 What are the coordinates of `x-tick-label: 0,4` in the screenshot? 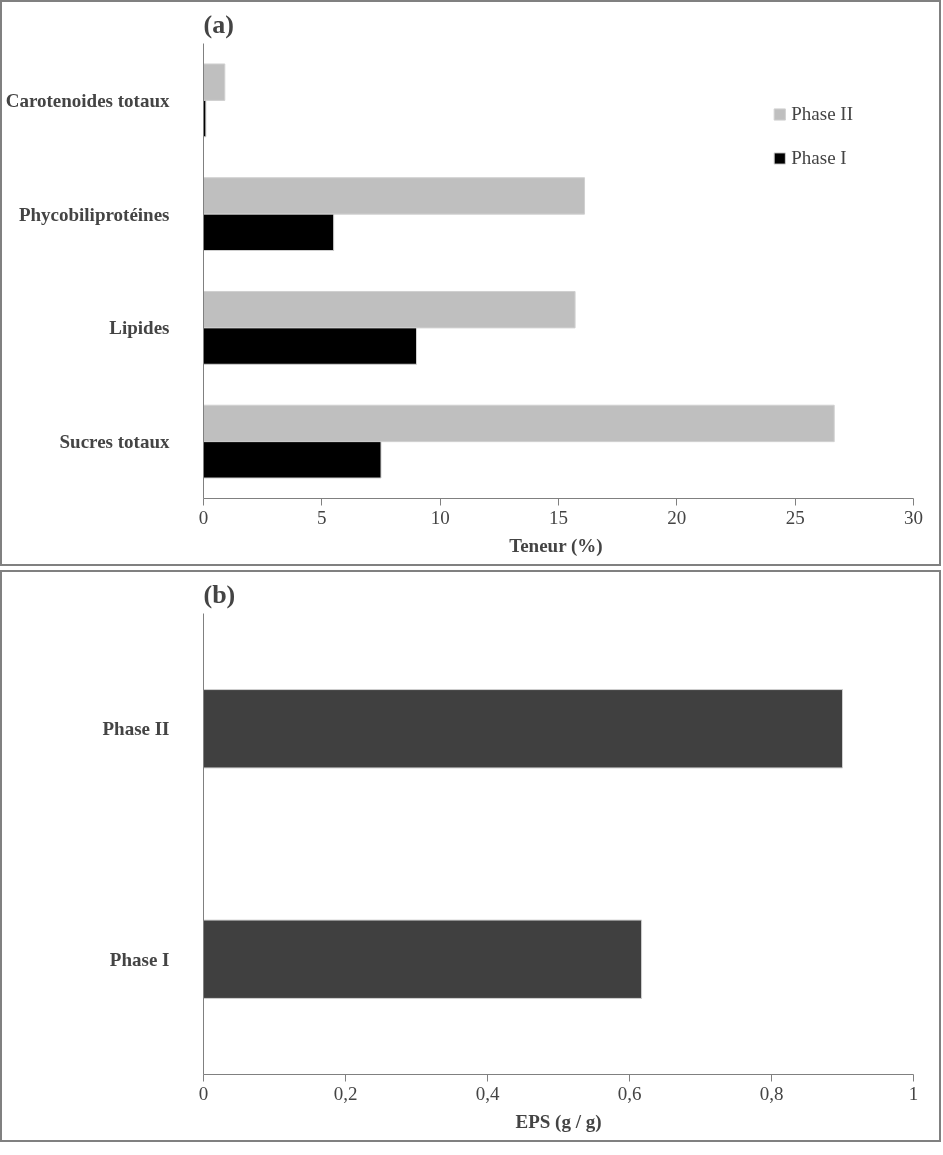 It's located at (487, 1093).